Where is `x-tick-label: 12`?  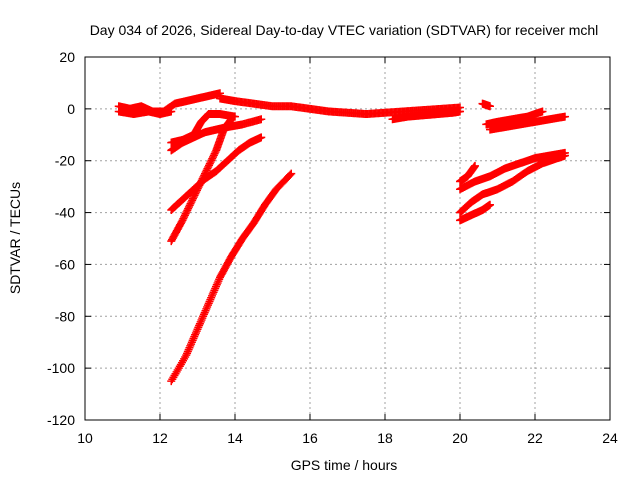
x-tick-label: 12 is located at coordinates (160, 438).